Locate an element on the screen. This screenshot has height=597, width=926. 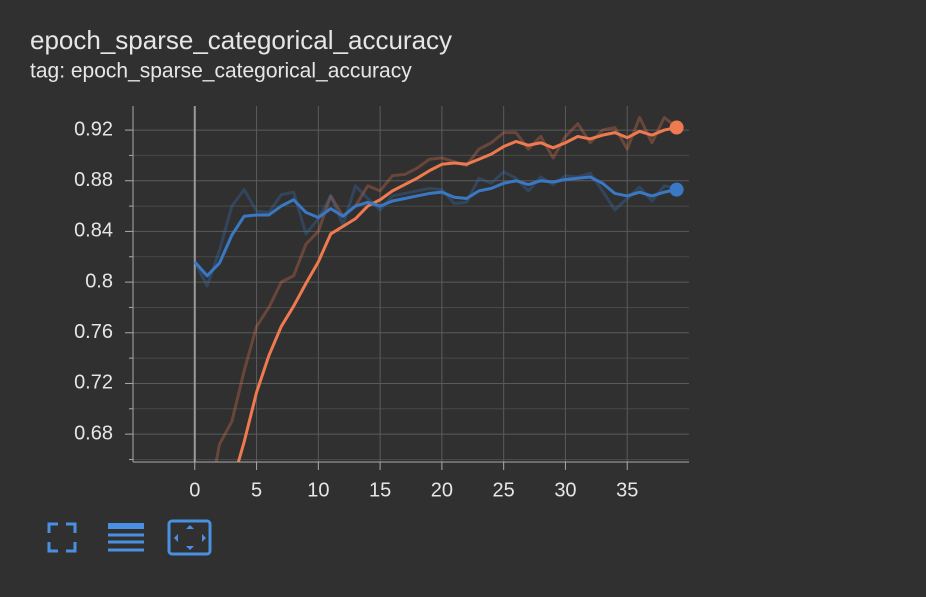
y-tick-label: 0.84 is located at coordinates (93, 231).